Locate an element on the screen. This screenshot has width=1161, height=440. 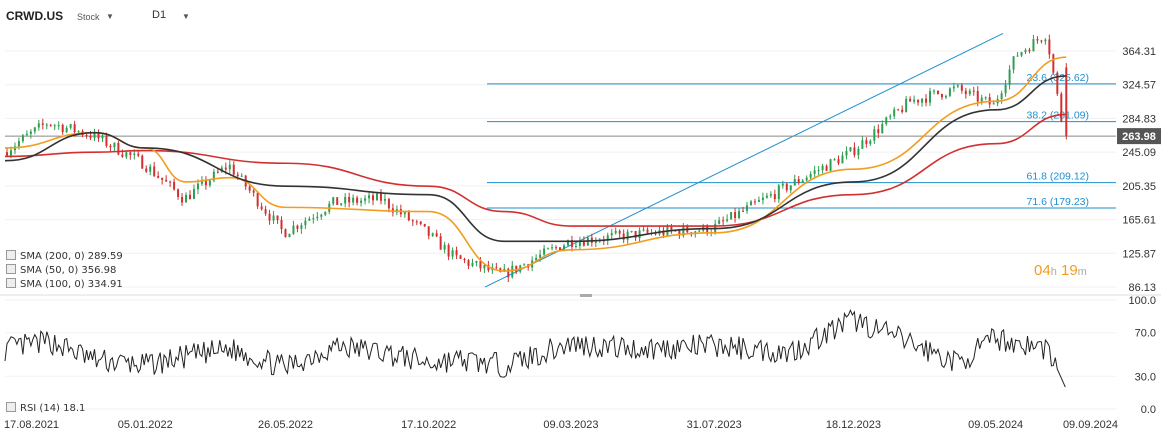
countdown-hours-unit: h is located at coordinates (1053, 272).